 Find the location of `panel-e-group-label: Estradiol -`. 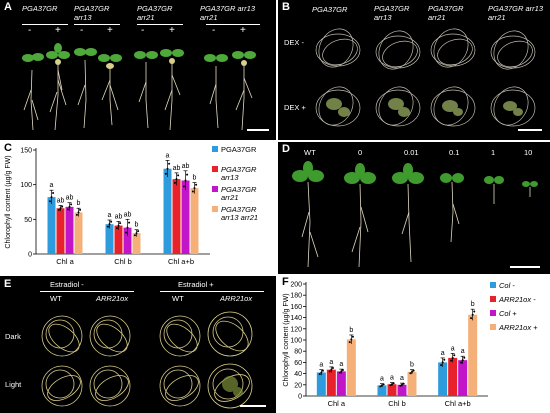

panel-e-group-label: Estradiol - is located at coordinates (67, 284).